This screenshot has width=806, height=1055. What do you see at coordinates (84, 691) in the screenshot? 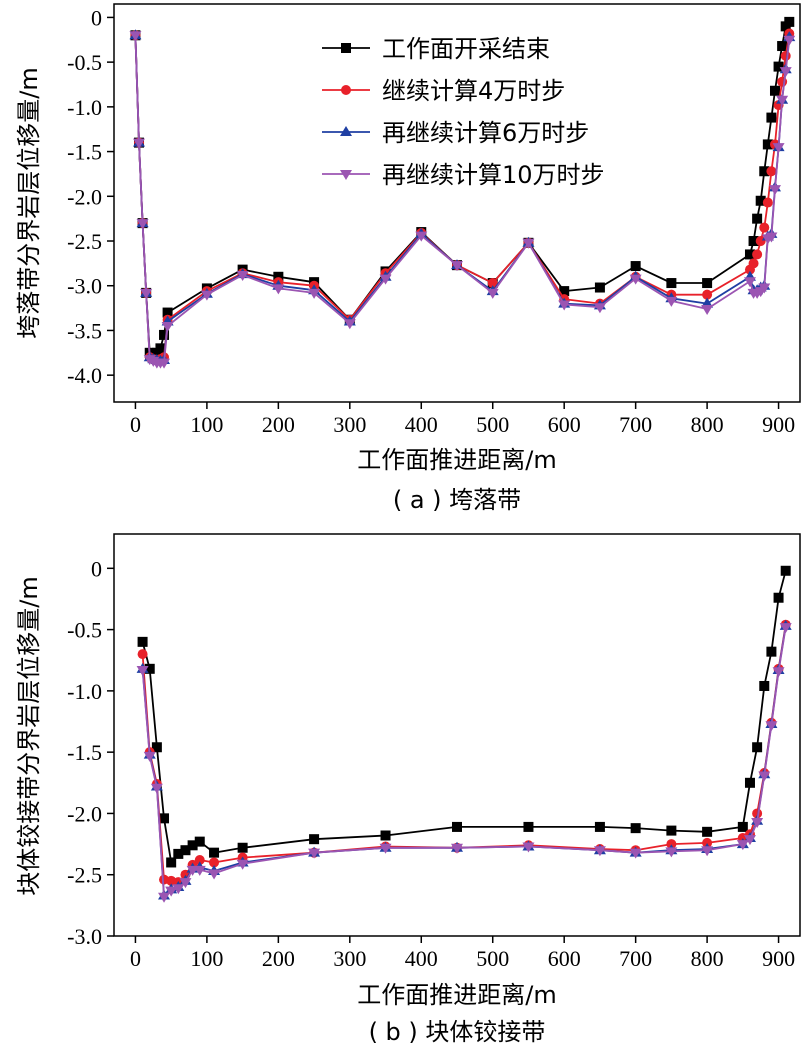
I see `chart-b-ytick-label: -1.0` at bounding box center [84, 691].